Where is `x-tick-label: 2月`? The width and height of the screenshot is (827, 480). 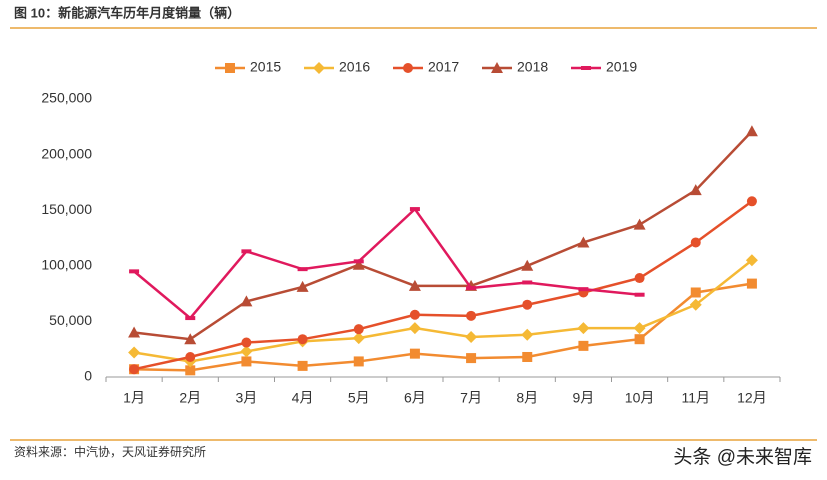
x-tick-label: 2月 is located at coordinates (190, 398).